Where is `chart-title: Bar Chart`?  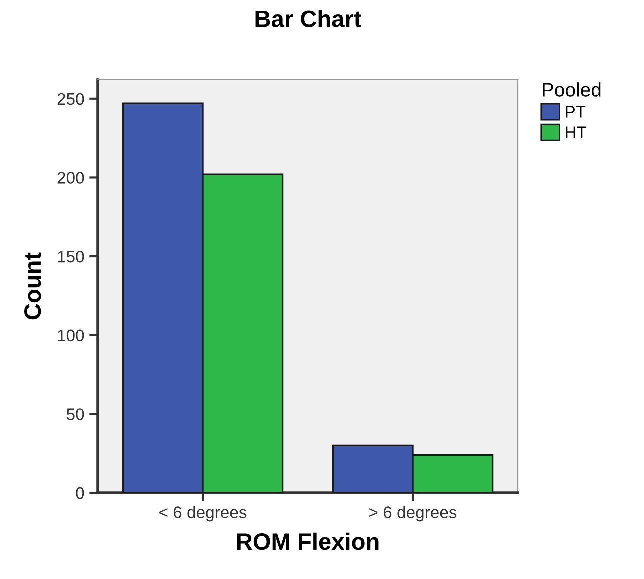 chart-title: Bar Chart is located at coordinates (309, 19).